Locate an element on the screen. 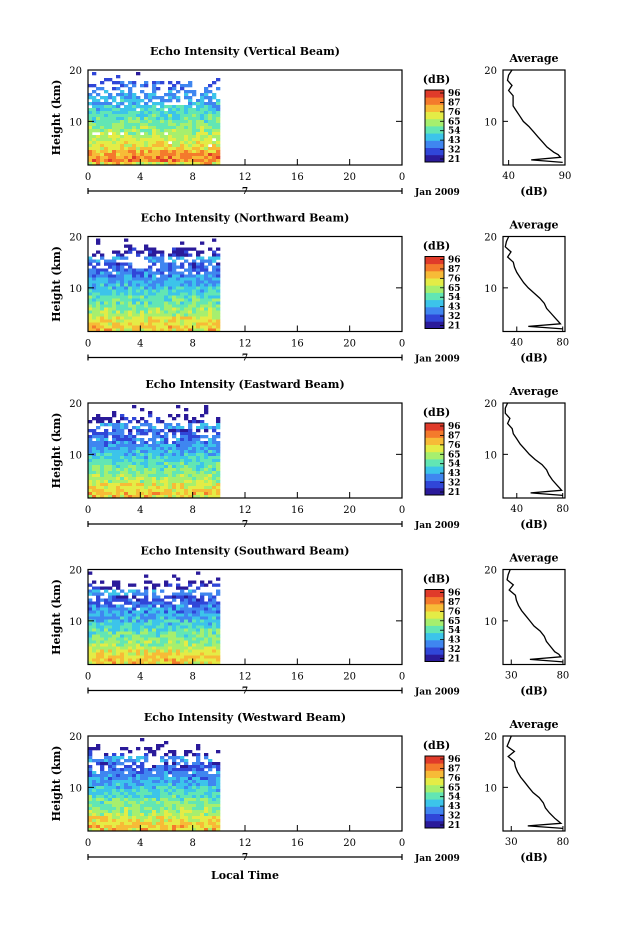 This screenshot has width=618, height=929. colorbar-tick-label: 21 is located at coordinates (454, 493).